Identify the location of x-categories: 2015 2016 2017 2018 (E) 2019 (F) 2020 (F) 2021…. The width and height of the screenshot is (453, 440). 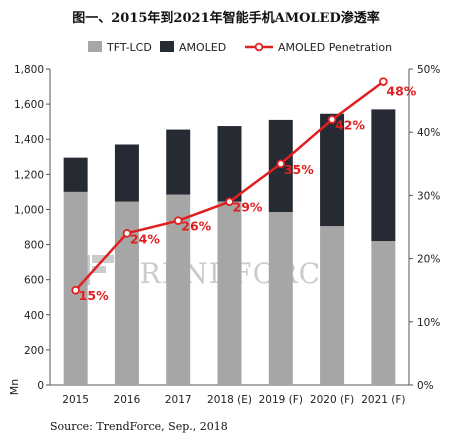
(233, 400).